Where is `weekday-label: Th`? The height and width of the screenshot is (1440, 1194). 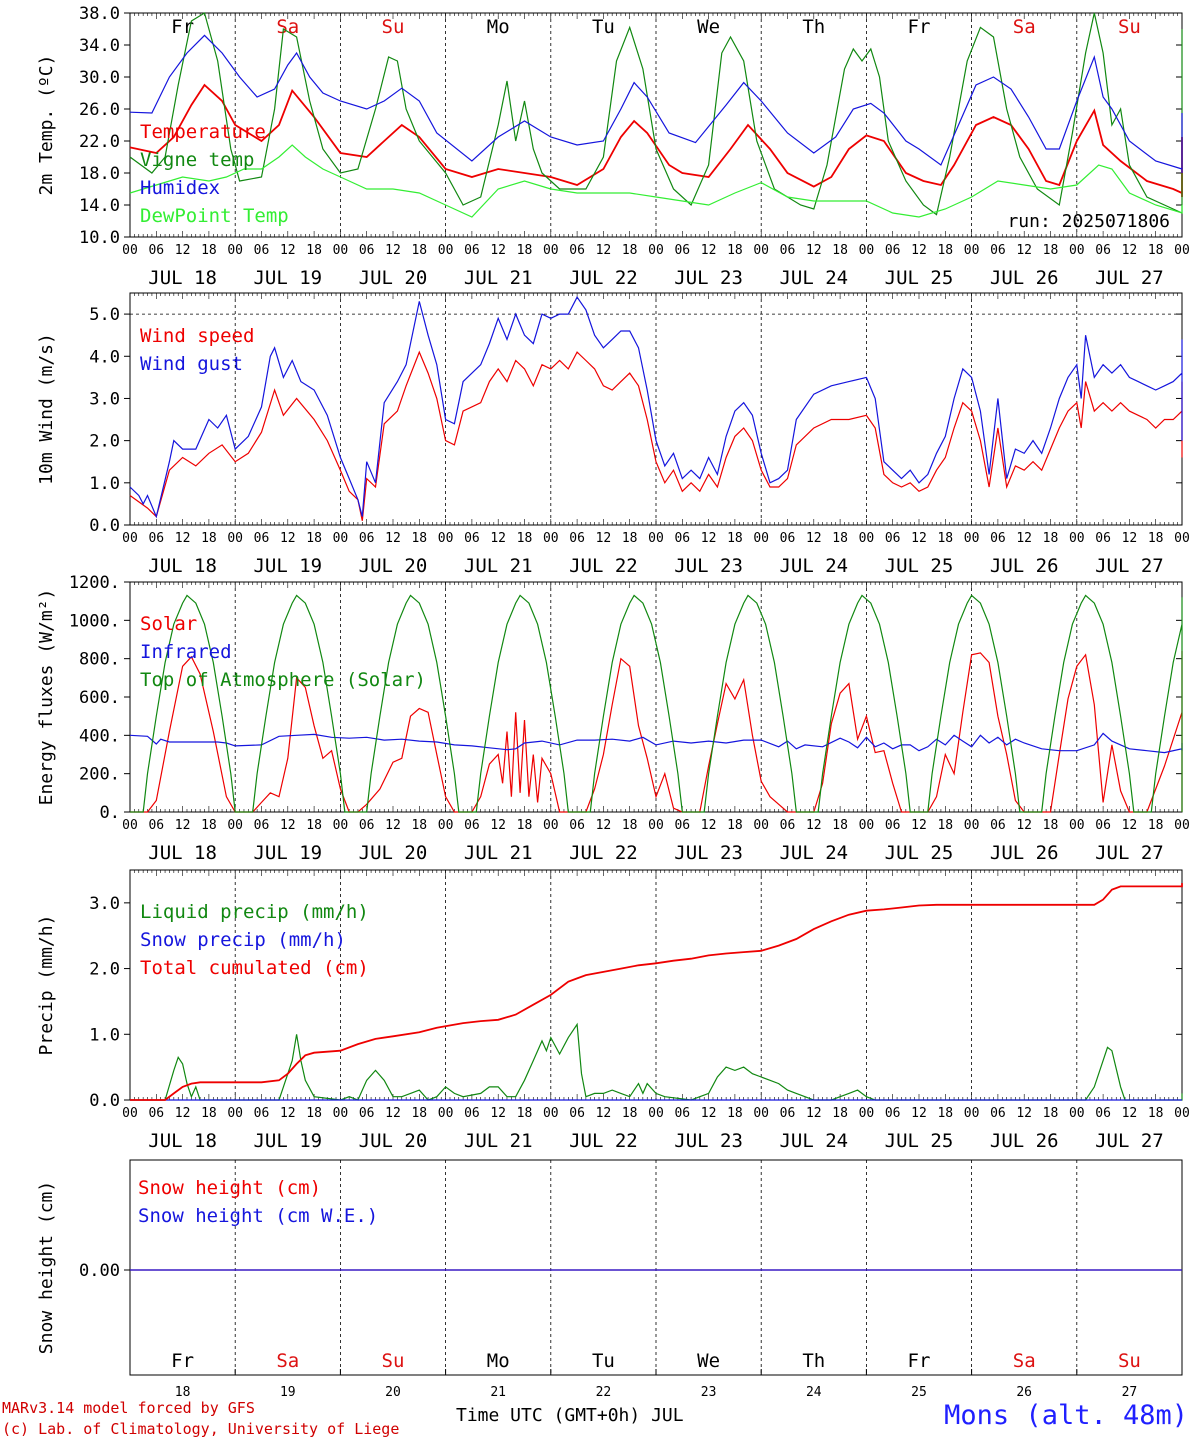 weekday-label: Th is located at coordinates (813, 27).